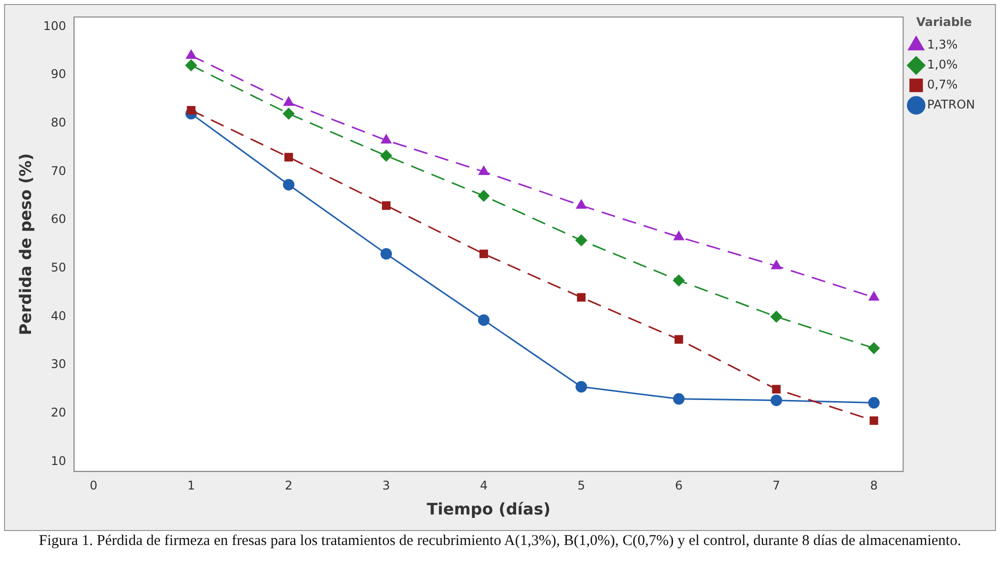  I want to click on y-tick-label: 70, so click(58, 171).